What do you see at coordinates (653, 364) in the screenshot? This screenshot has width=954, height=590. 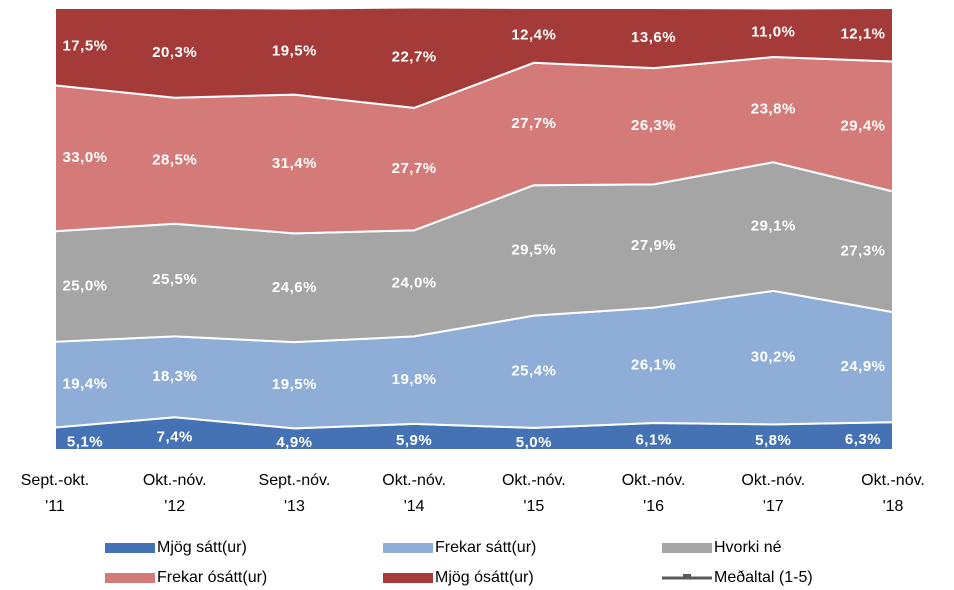 I see `data-label: 26,1%` at bounding box center [653, 364].